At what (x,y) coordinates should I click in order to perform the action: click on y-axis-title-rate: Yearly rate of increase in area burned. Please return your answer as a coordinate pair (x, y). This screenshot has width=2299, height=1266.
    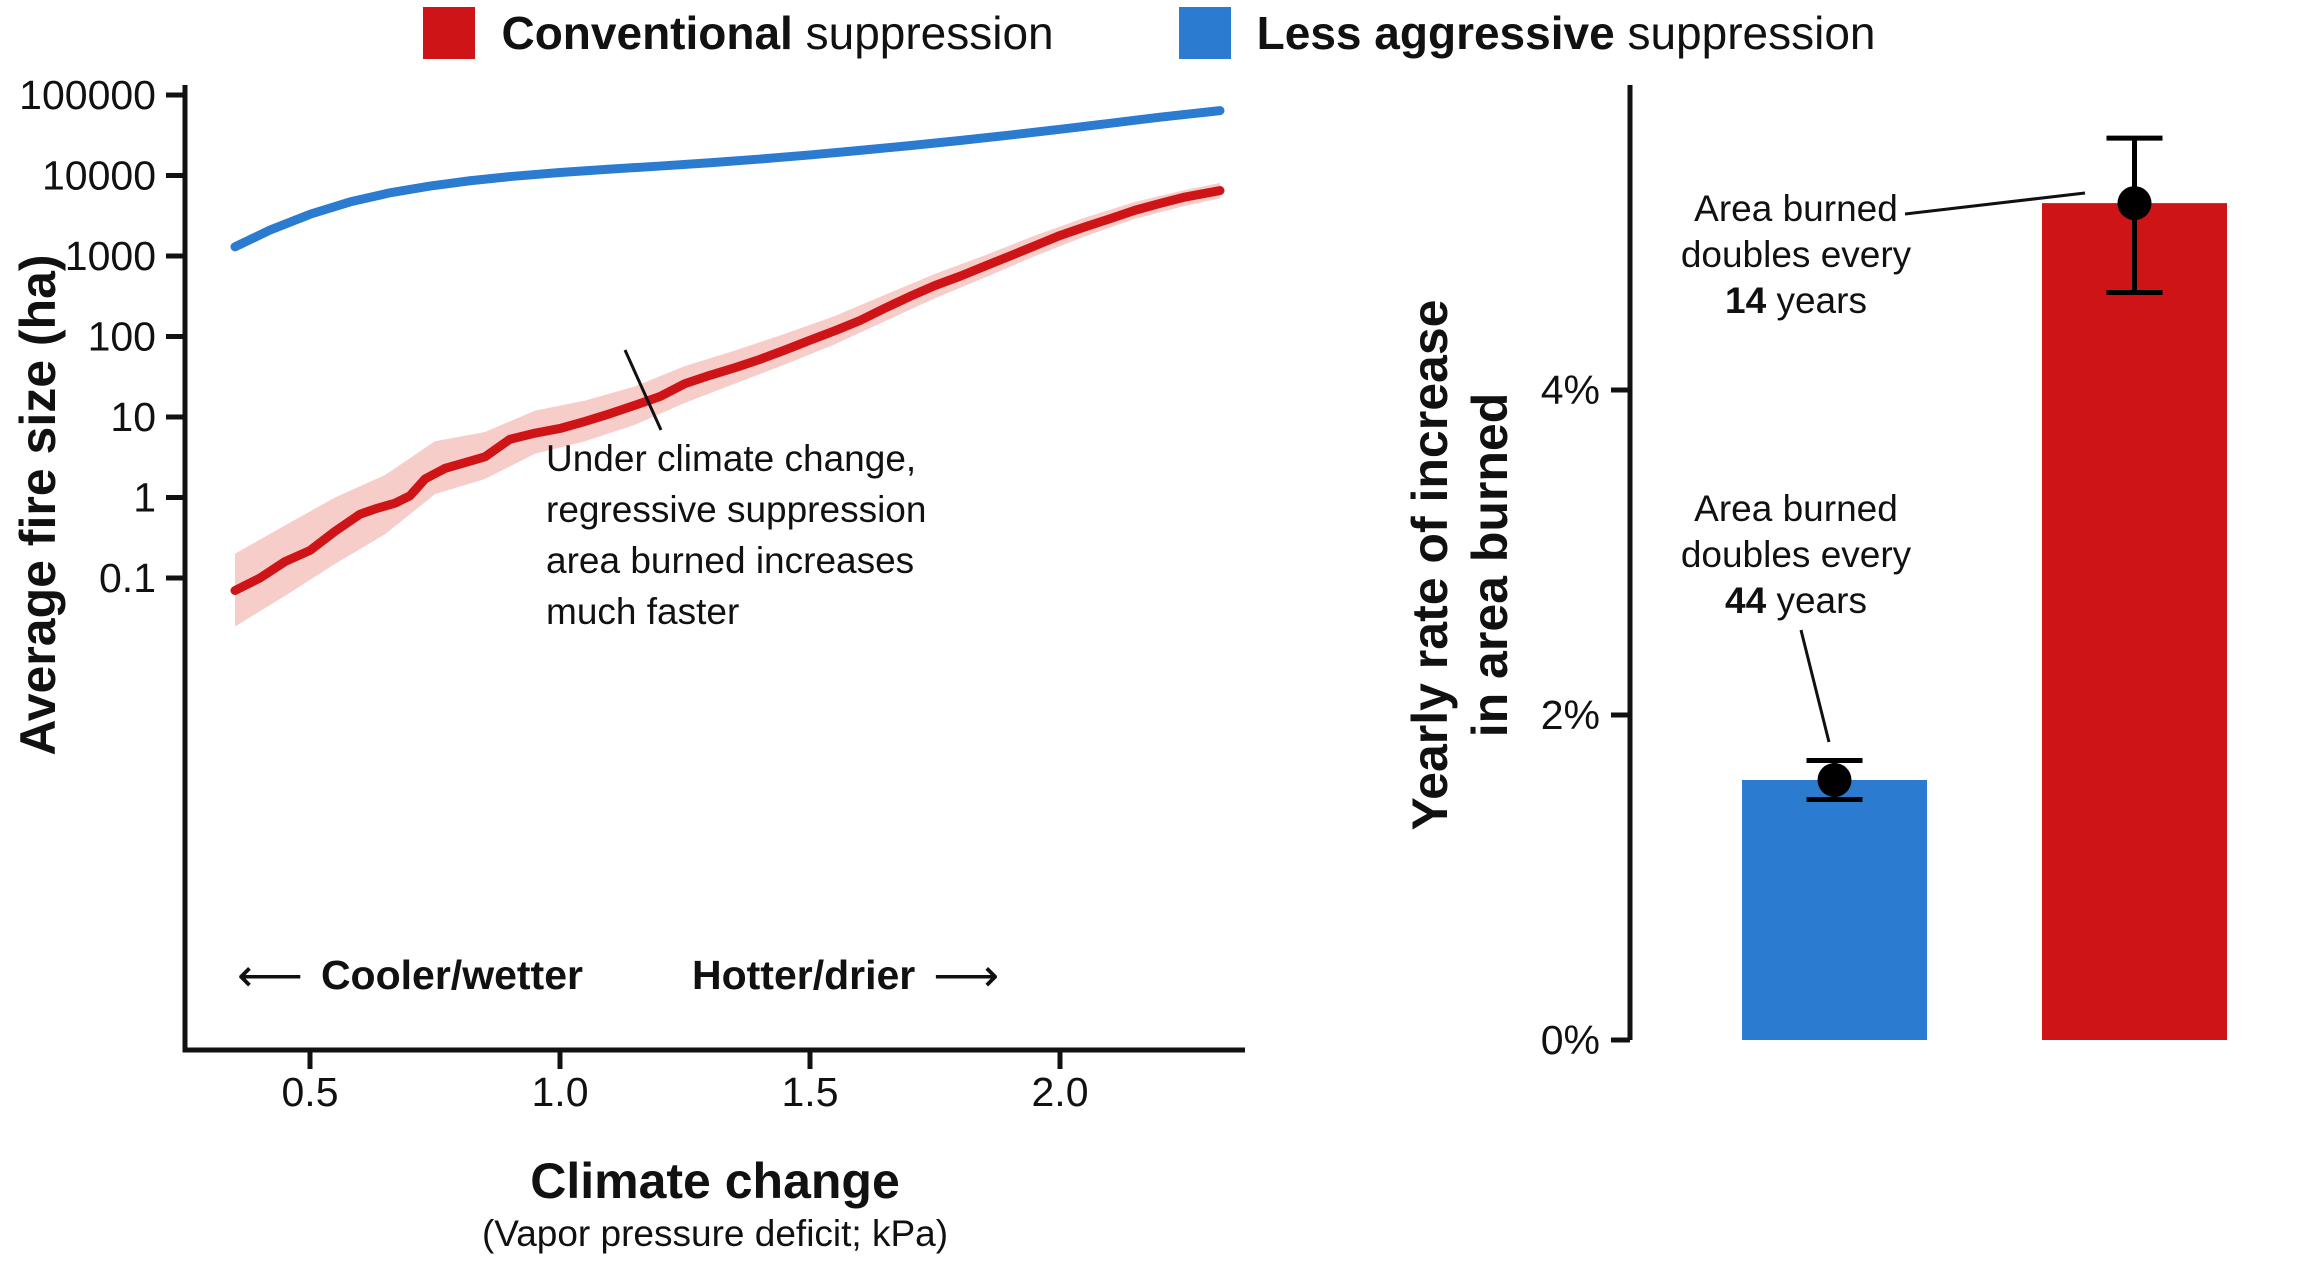
    Looking at the image, I should click on (1462, 565).